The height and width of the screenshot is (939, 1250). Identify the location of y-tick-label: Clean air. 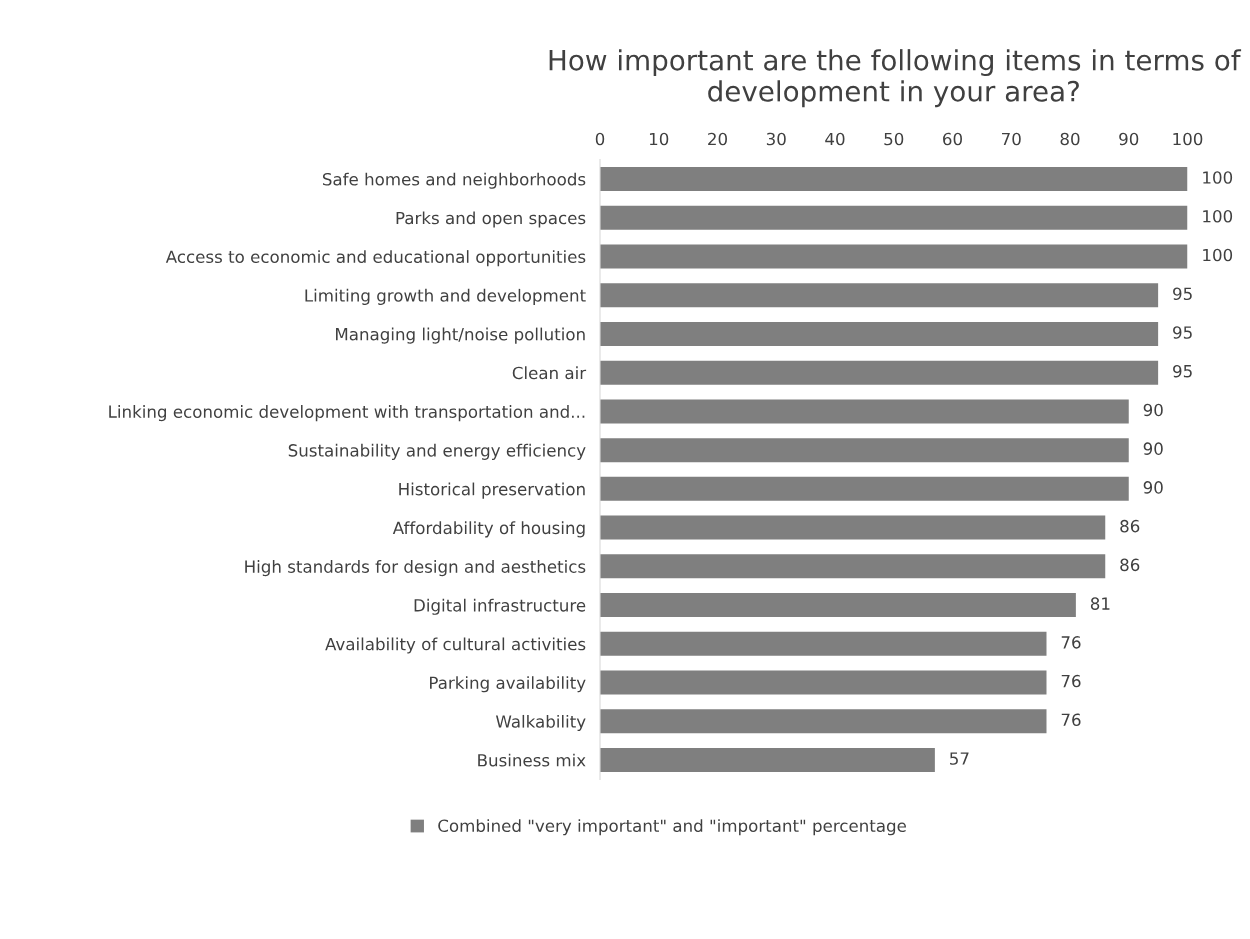
(549, 373).